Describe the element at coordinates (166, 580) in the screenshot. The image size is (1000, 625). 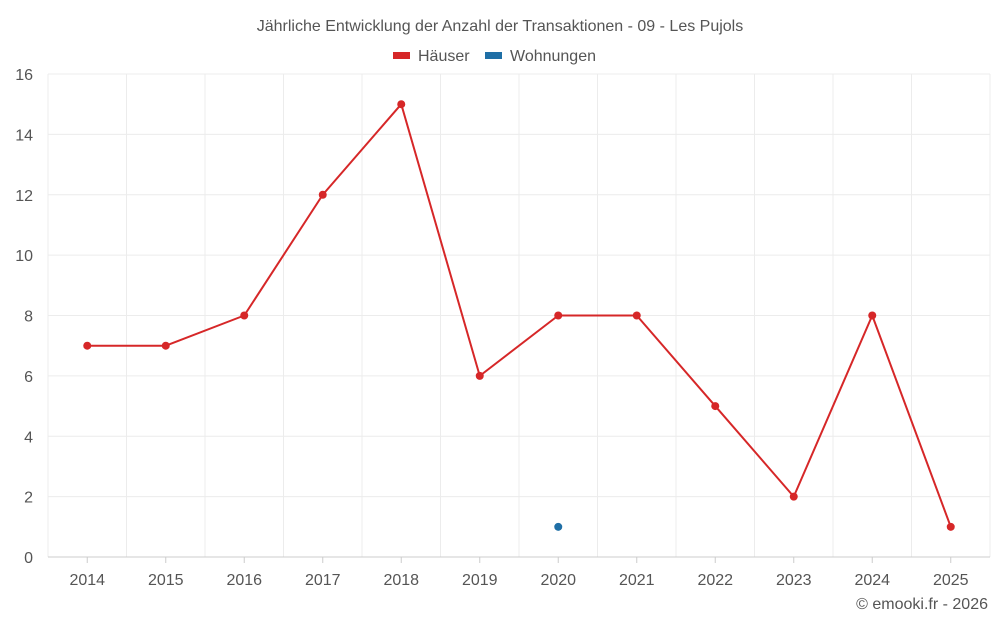
I see `x-tick-label: 2015` at that location.